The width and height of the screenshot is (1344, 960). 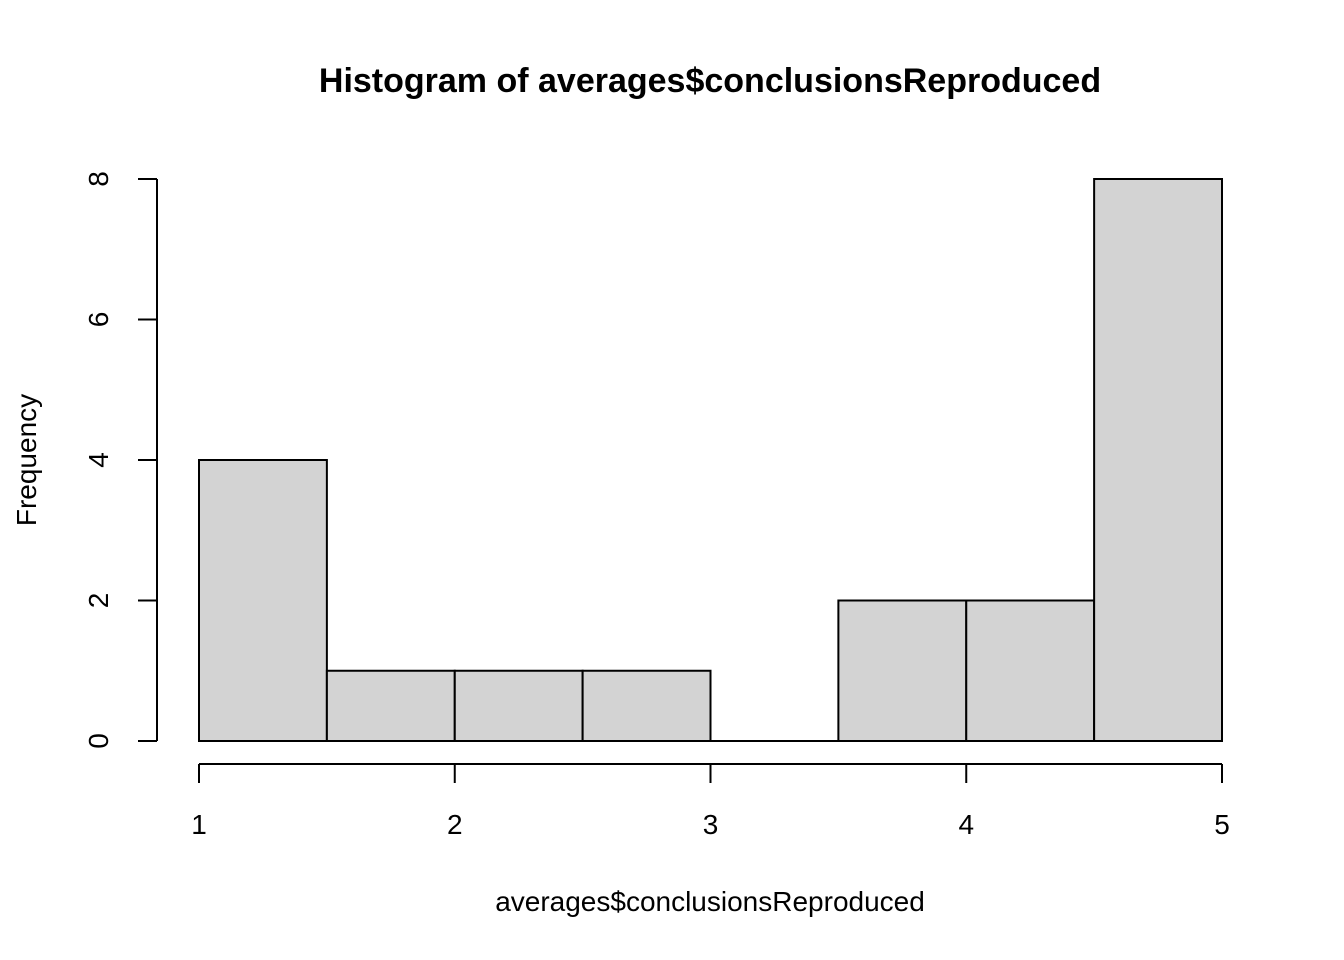 I want to click on x-tick-label: 1, so click(x=199, y=824).